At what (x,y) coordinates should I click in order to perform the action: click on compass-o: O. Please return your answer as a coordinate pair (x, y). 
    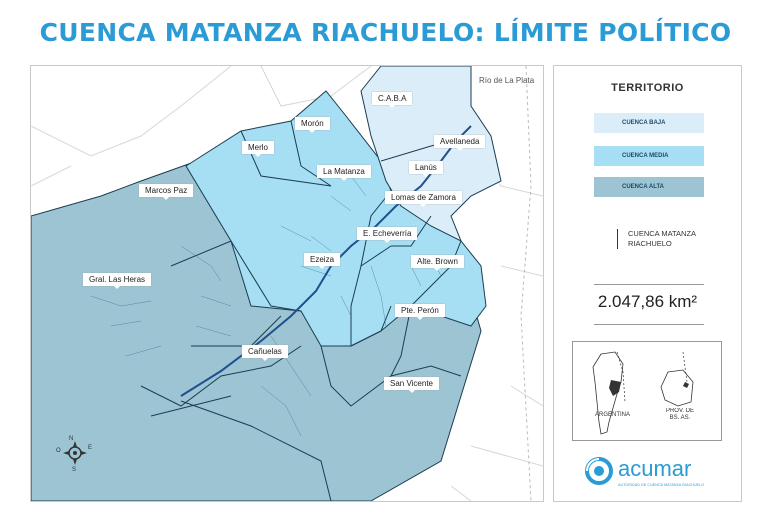
    Looking at the image, I should click on (58, 451).